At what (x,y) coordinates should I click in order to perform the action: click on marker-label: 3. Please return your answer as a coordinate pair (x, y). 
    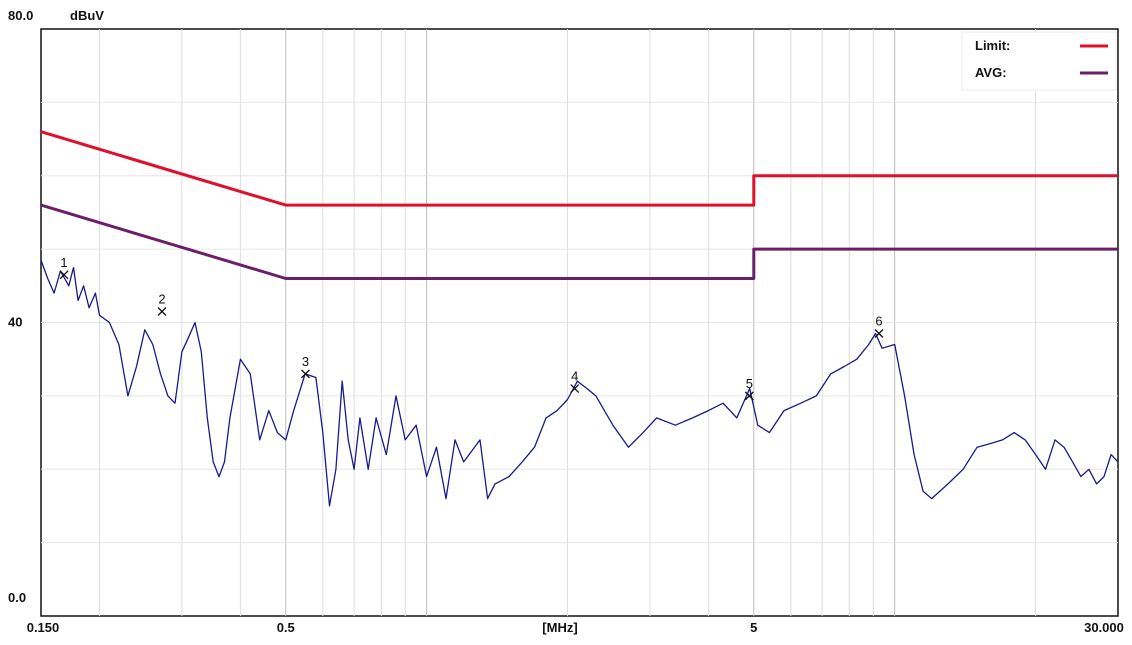
    Looking at the image, I should click on (305, 361).